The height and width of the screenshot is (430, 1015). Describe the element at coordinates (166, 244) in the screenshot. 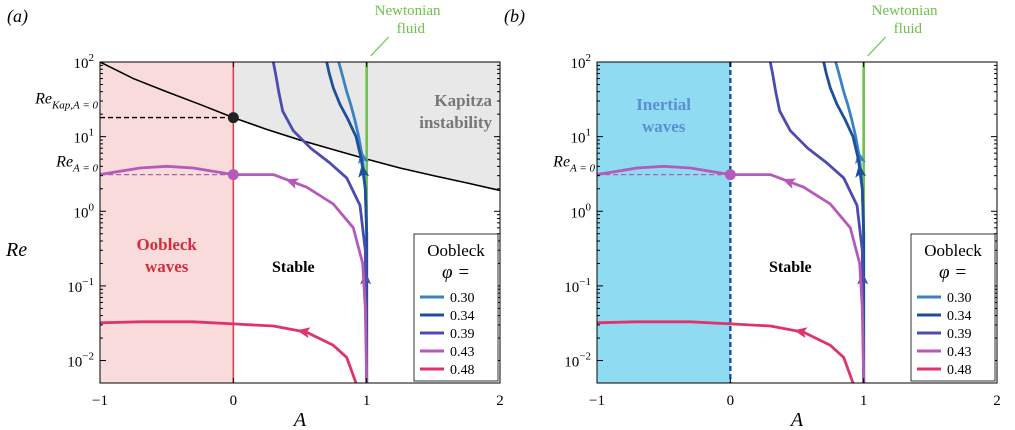

I see `left-region-label: Oobleck` at that location.